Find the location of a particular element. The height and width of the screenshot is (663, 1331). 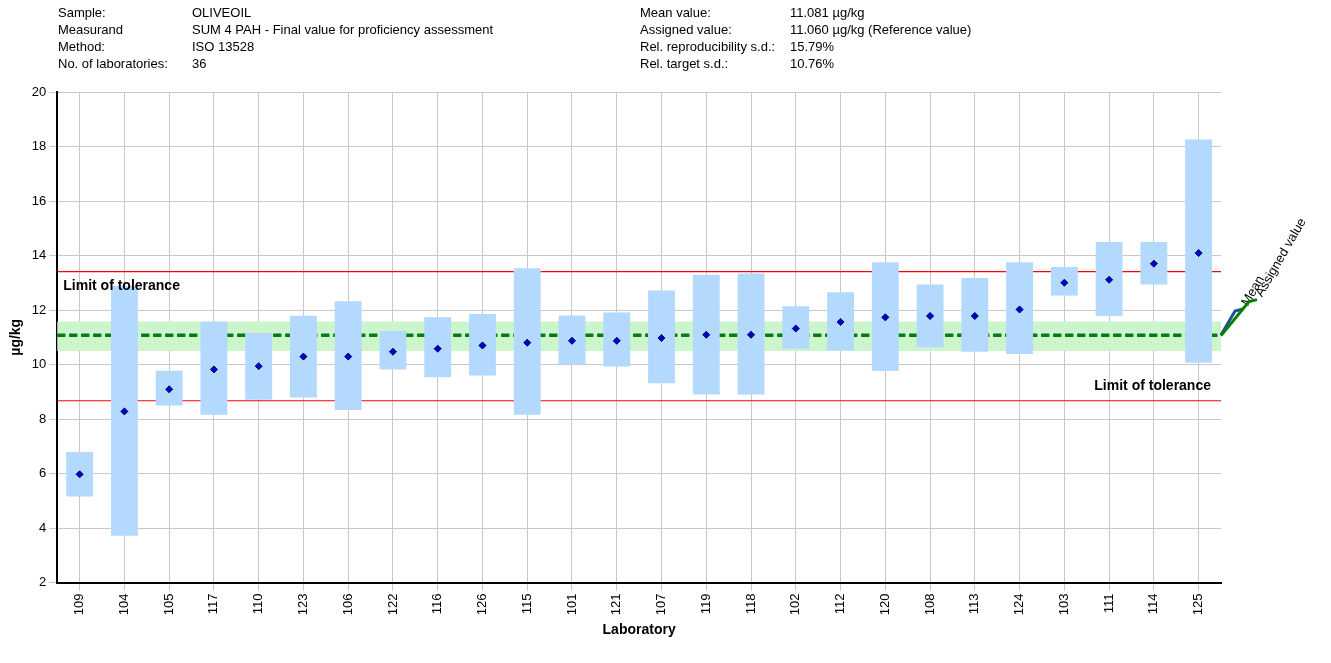

x-tick-label: 118 is located at coordinates (750, 604).